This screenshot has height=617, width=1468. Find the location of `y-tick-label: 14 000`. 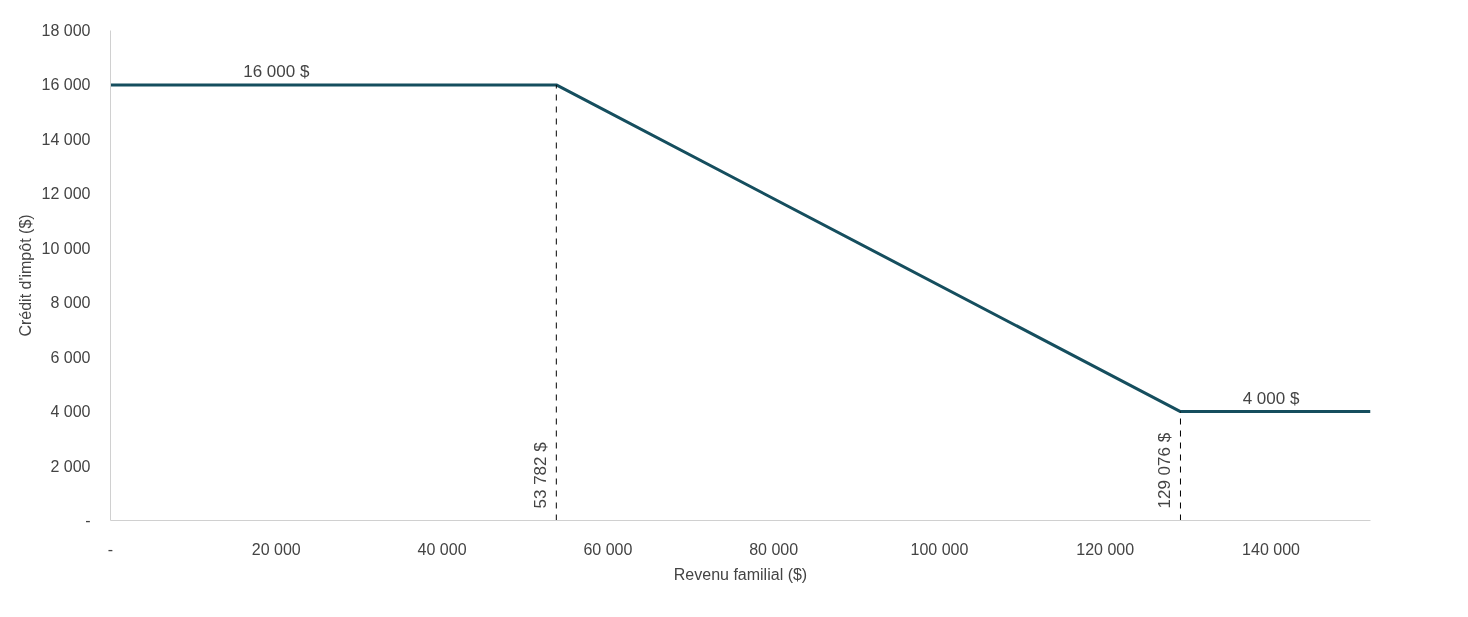

y-tick-label: 14 000 is located at coordinates (66, 139).